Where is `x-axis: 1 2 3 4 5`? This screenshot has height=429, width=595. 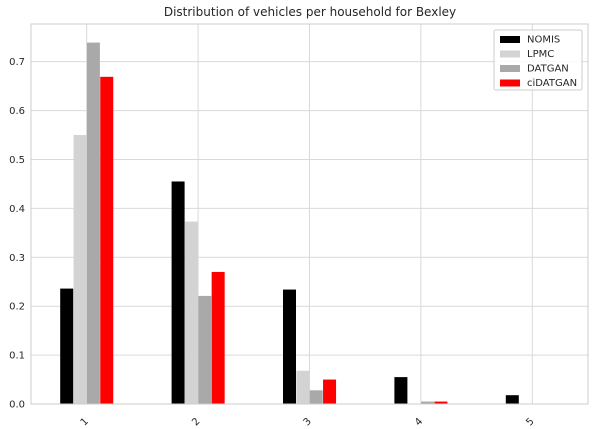 x-axis: 1 2 3 4 5 is located at coordinates (308, 422).